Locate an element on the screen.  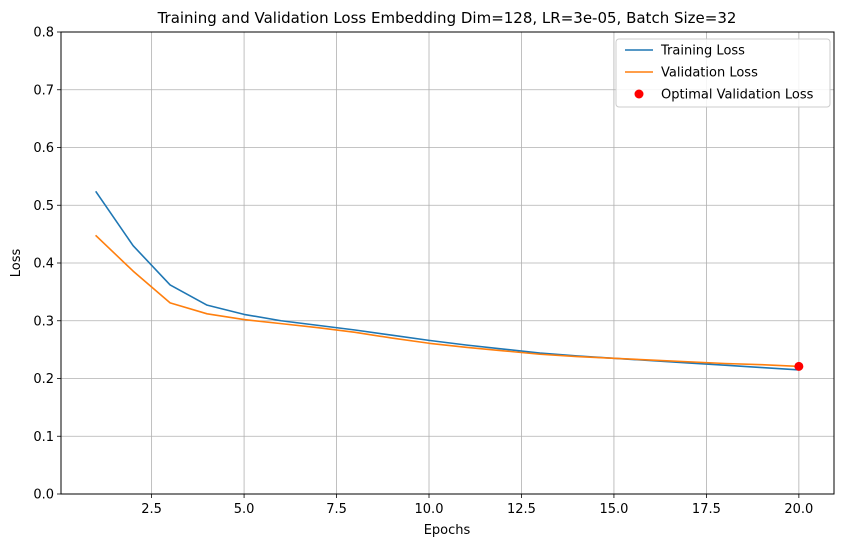
y-tick-label: 0.8 is located at coordinates (43, 33).